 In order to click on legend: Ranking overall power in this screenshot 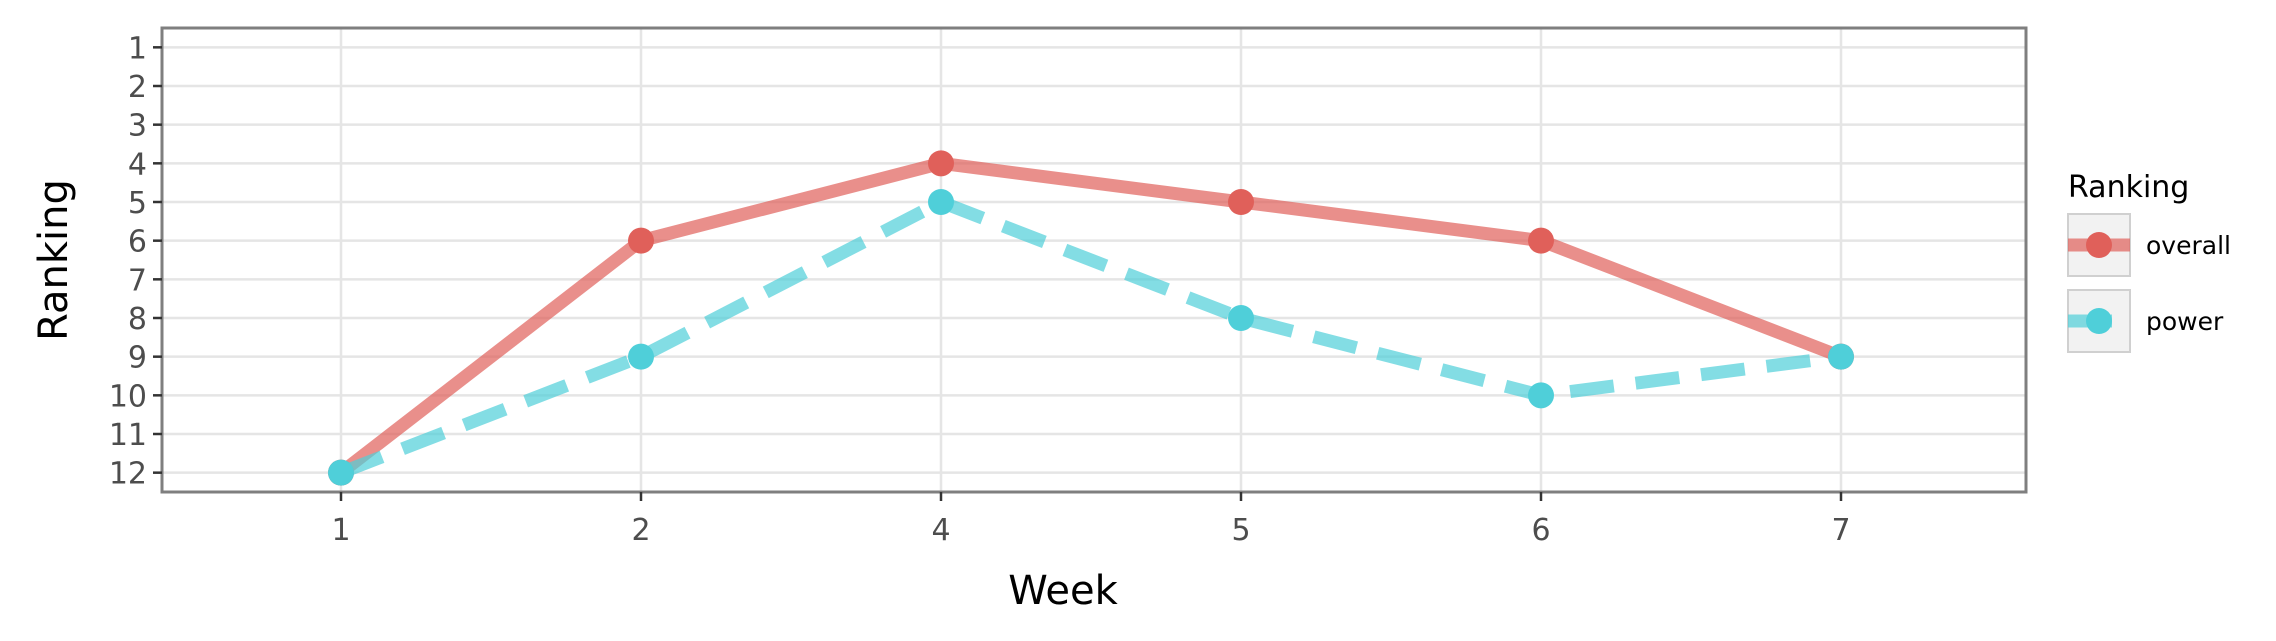, I will do `click(2149, 261)`.